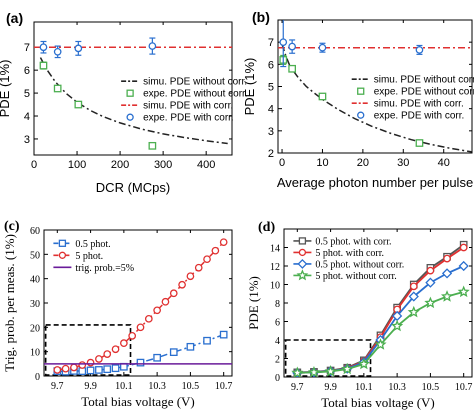 Image resolution: width=474 pixels, height=418 pixels. I want to click on y-tick-label: 20, so click(35, 328).